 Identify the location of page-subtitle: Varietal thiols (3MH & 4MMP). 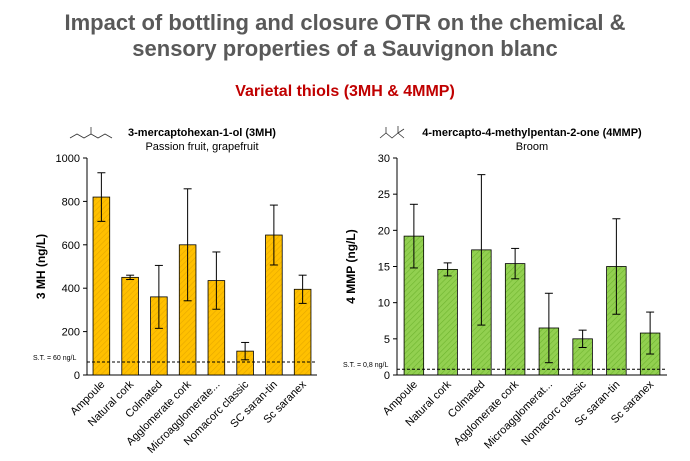
(345, 91).